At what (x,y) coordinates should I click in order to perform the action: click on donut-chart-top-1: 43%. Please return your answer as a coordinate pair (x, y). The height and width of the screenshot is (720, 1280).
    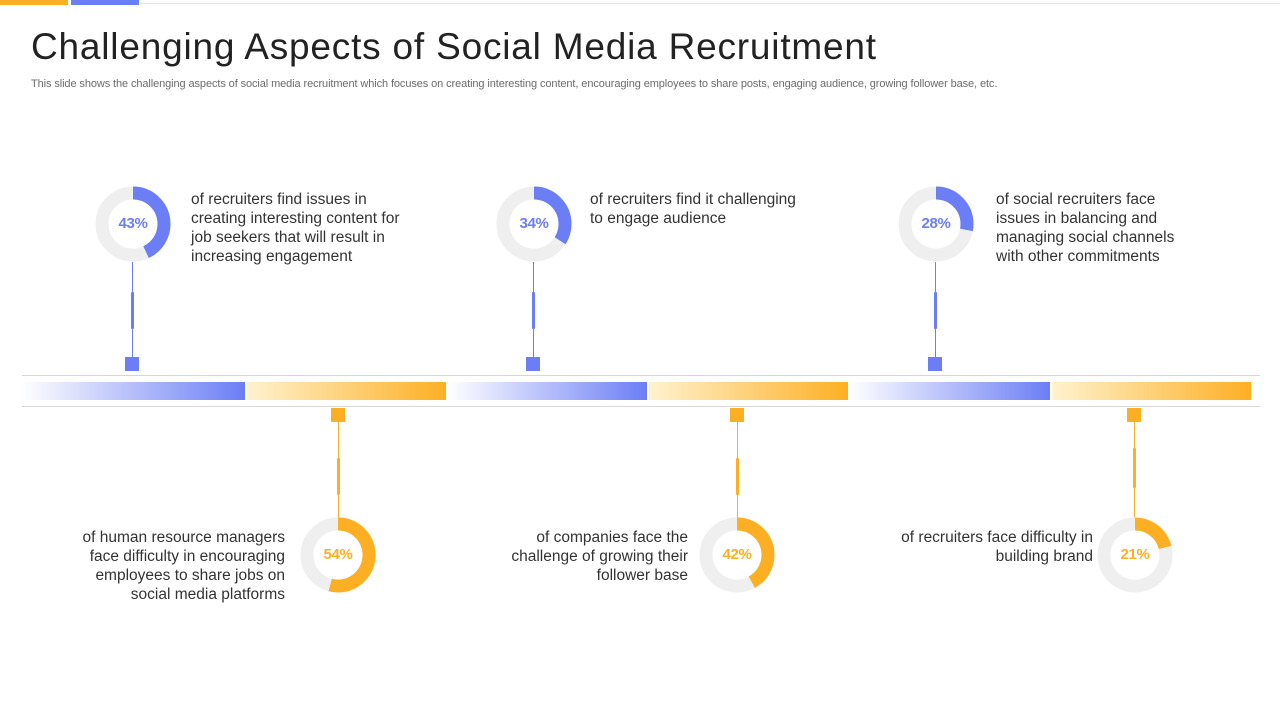
    Looking at the image, I should click on (133, 224).